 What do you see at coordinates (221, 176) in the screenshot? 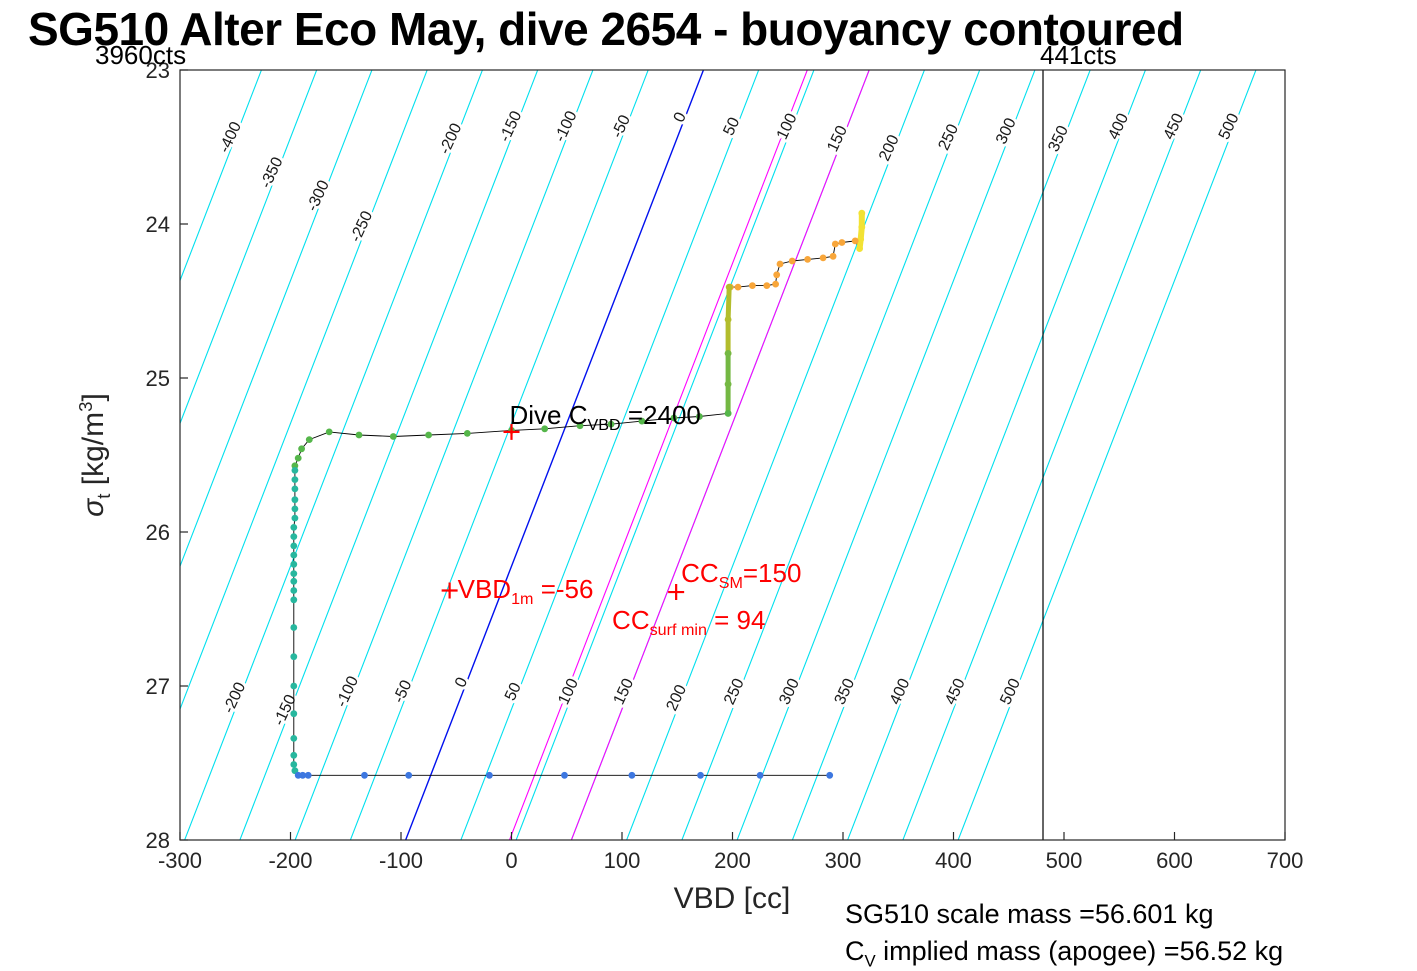
I see `contour-line--400` at bounding box center [221, 176].